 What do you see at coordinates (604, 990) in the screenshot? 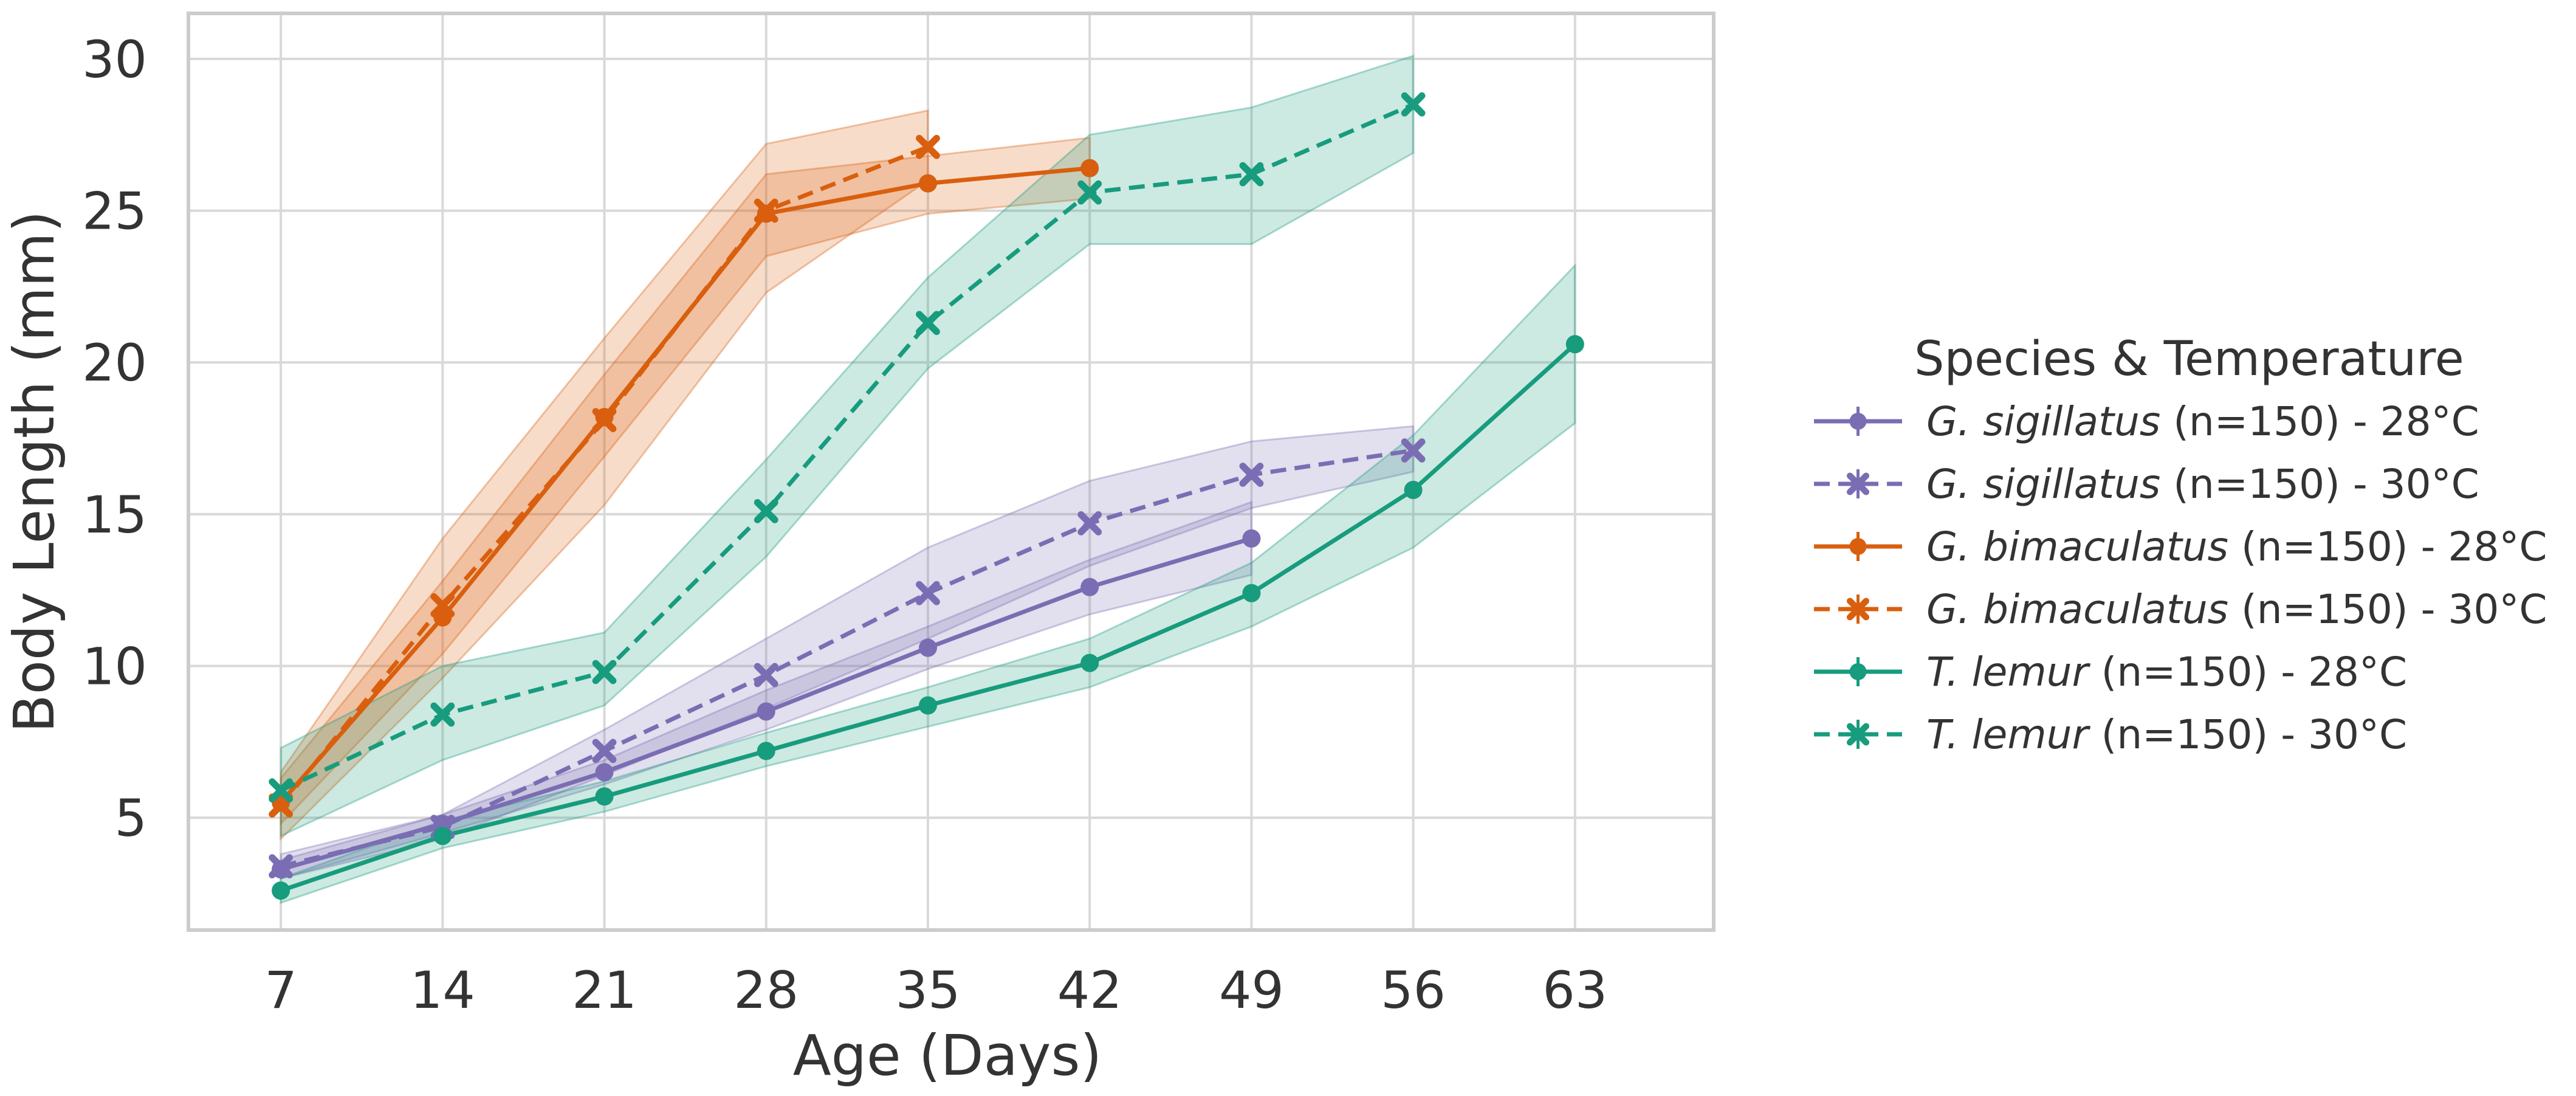
I see `x-tick-label: 21` at bounding box center [604, 990].